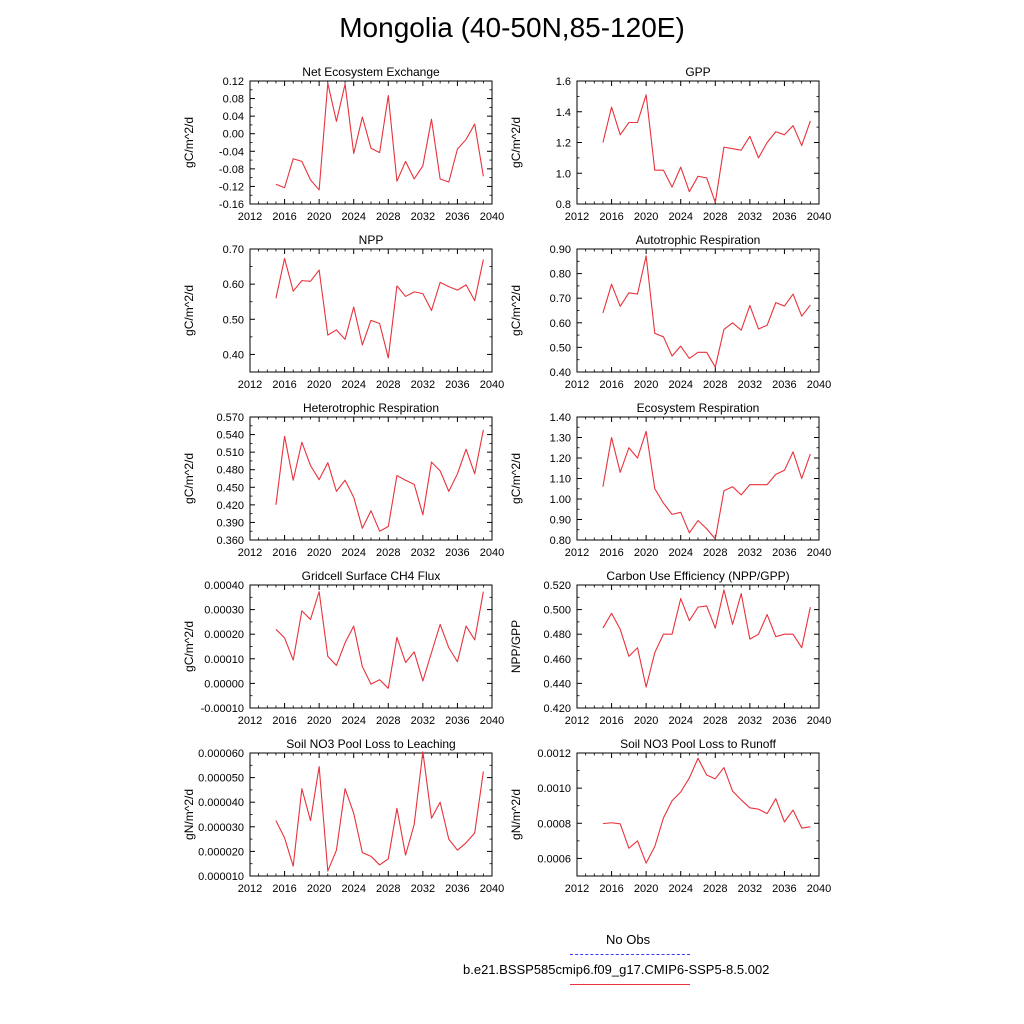 This screenshot has height=1024, width=1024. What do you see at coordinates (224, 586) in the screenshot?
I see `y-tick-label: 0.00040` at bounding box center [224, 586].